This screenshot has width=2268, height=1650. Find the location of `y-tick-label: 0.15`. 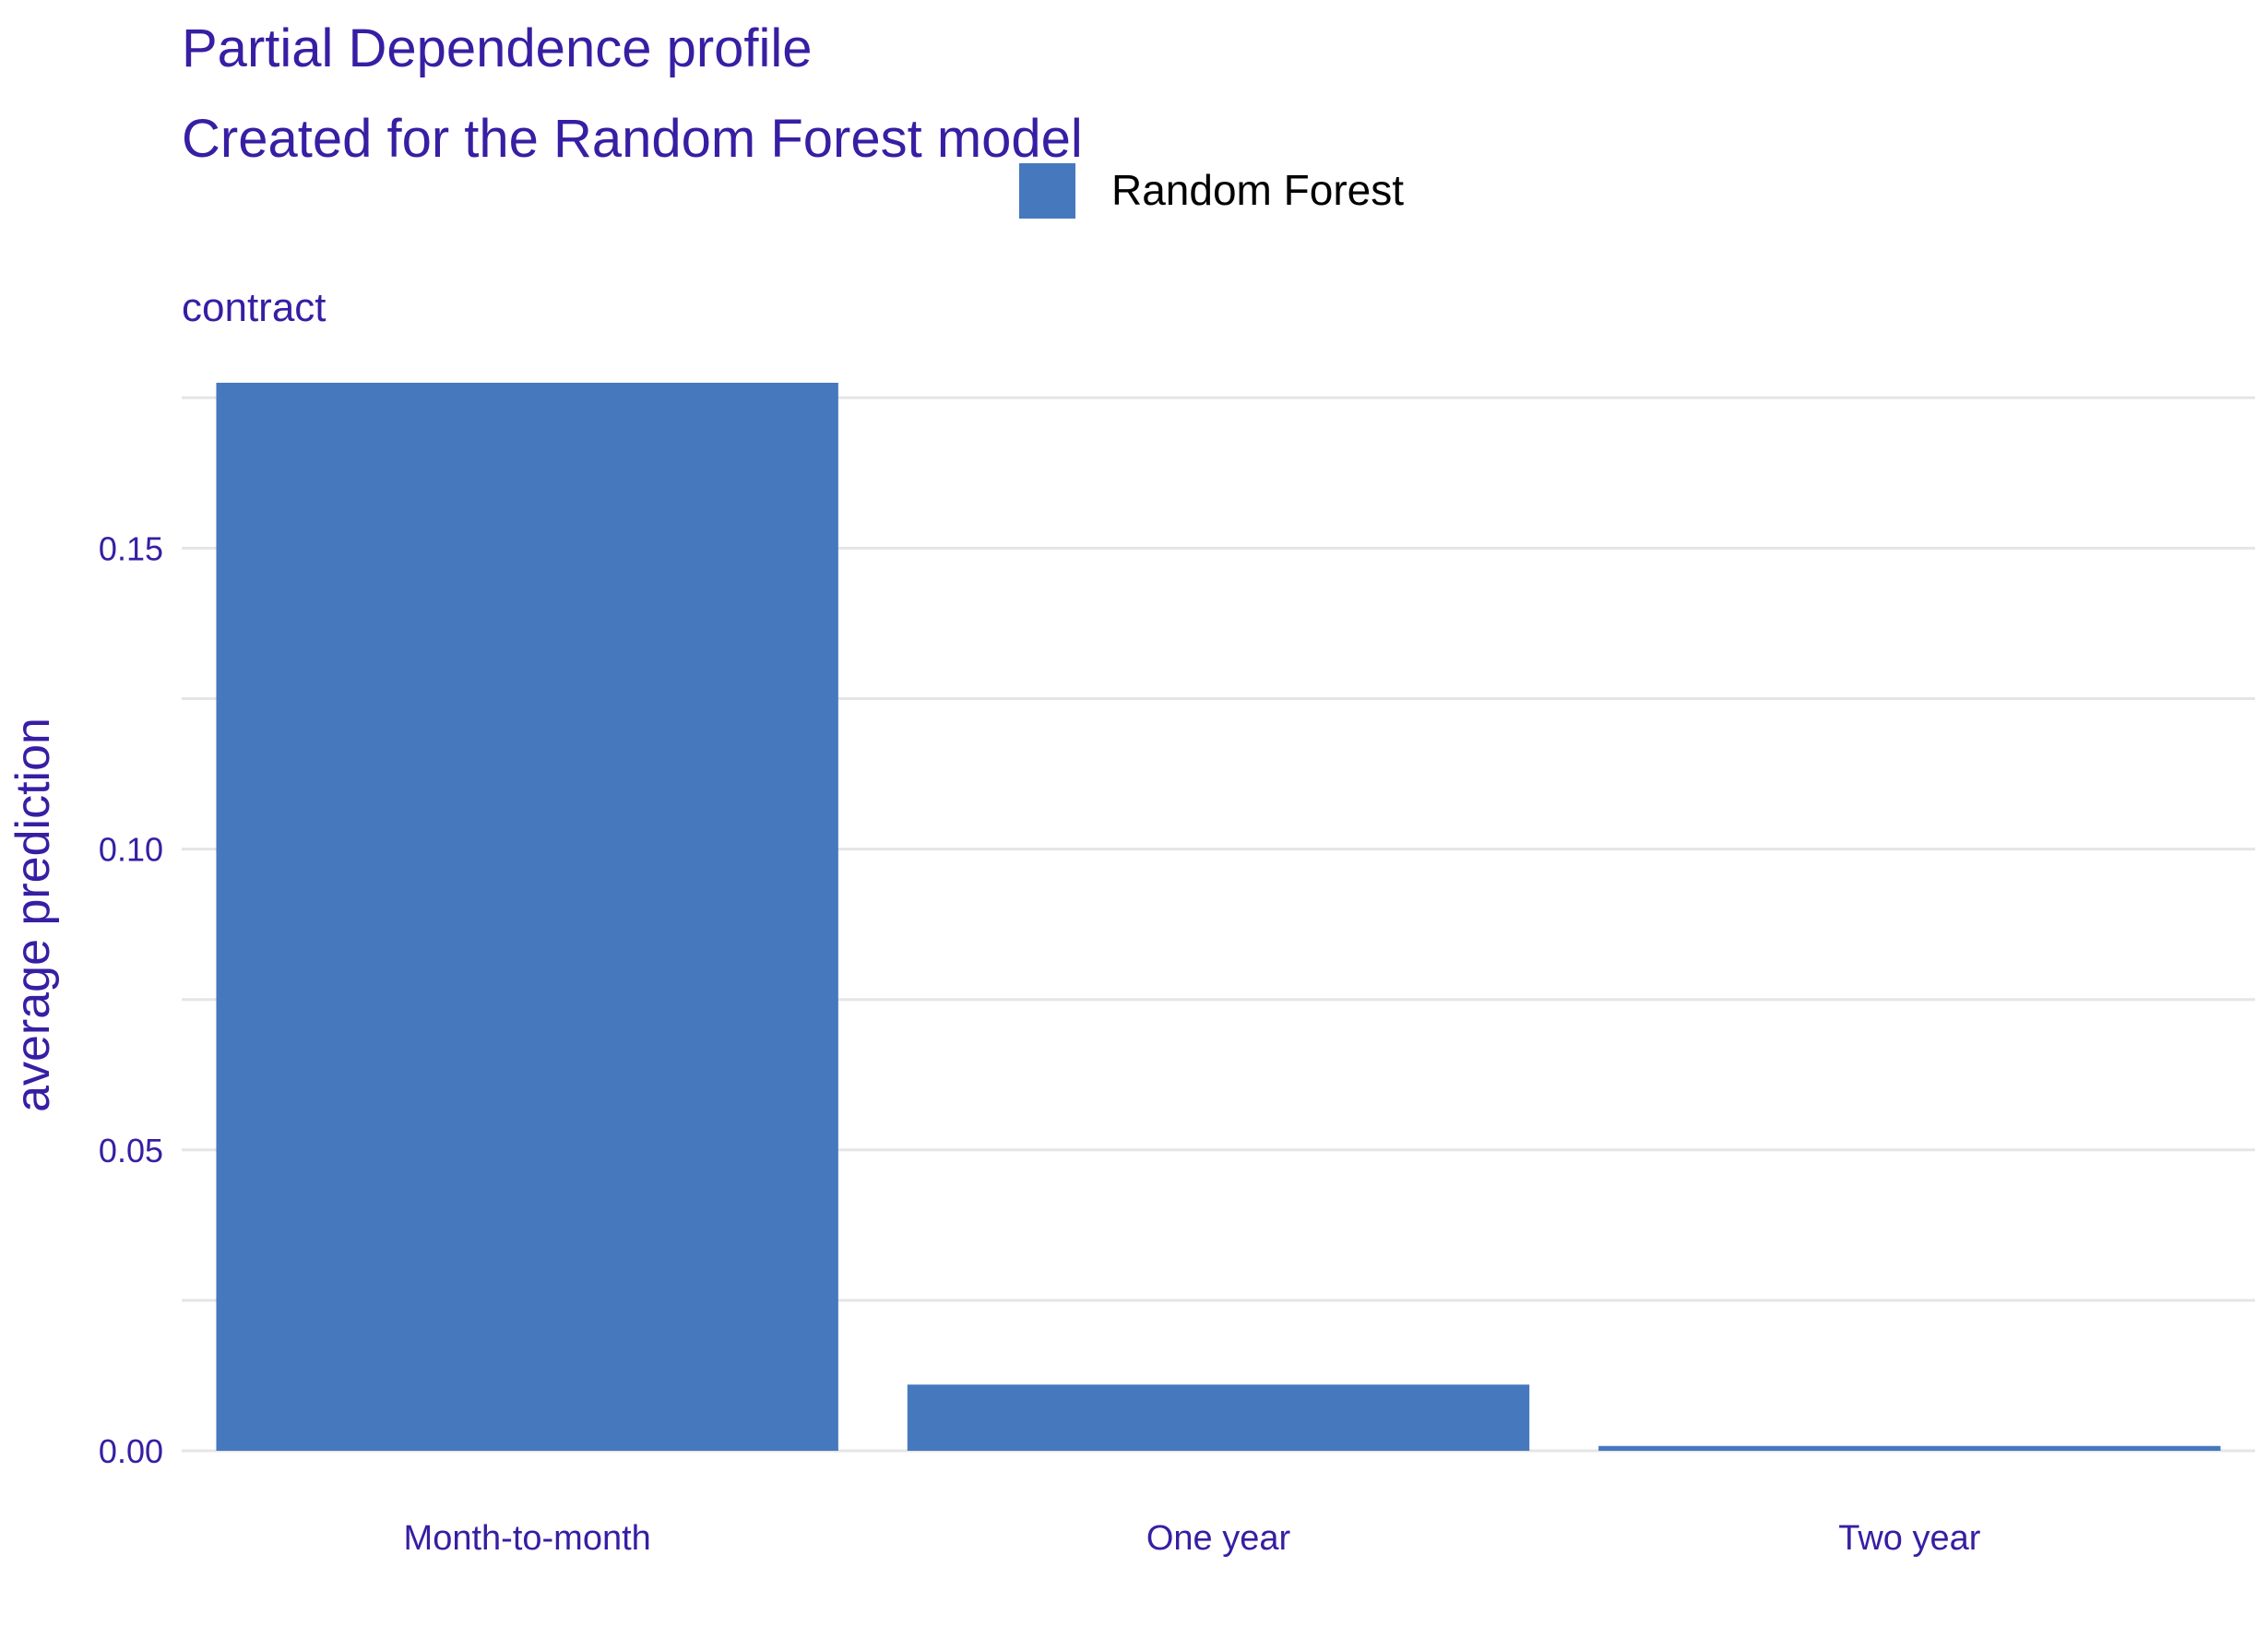

y-tick-label: 0.15 is located at coordinates (131, 548).